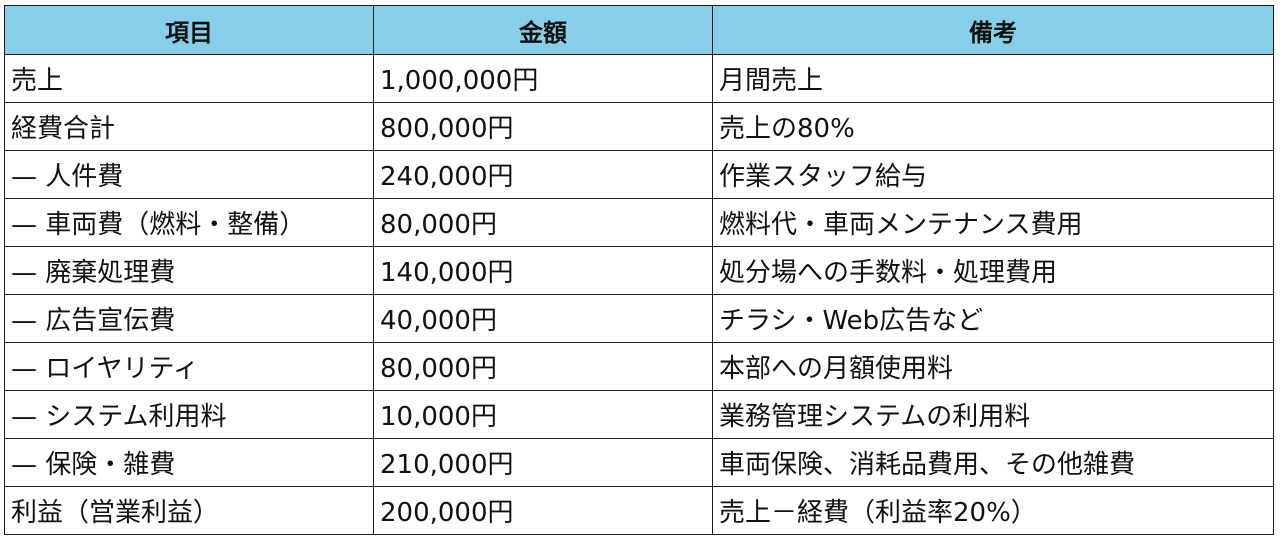 The image size is (1280, 560). I want to click on cell-note: 作業スタッフ給与, so click(993, 174).